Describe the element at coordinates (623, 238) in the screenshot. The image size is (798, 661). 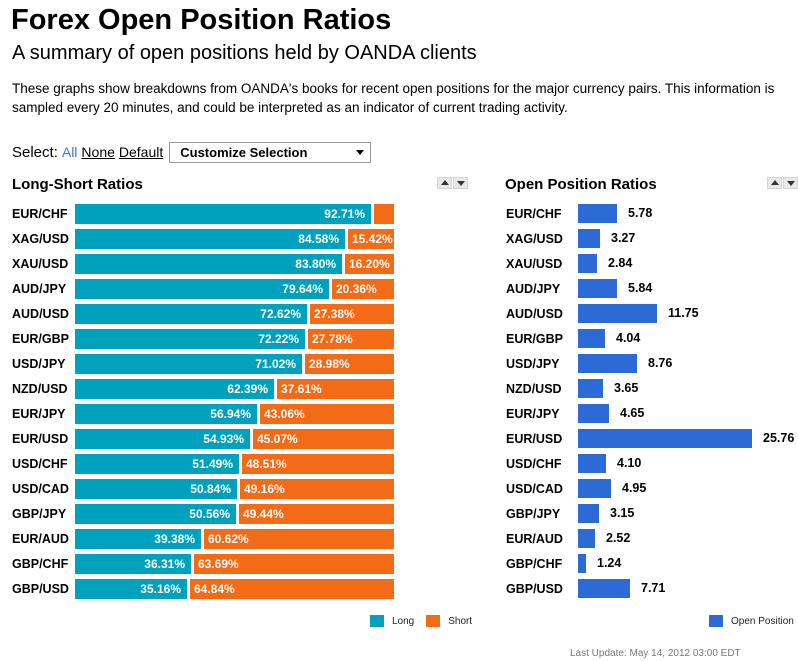
I see `open-position-value: 3.27` at that location.